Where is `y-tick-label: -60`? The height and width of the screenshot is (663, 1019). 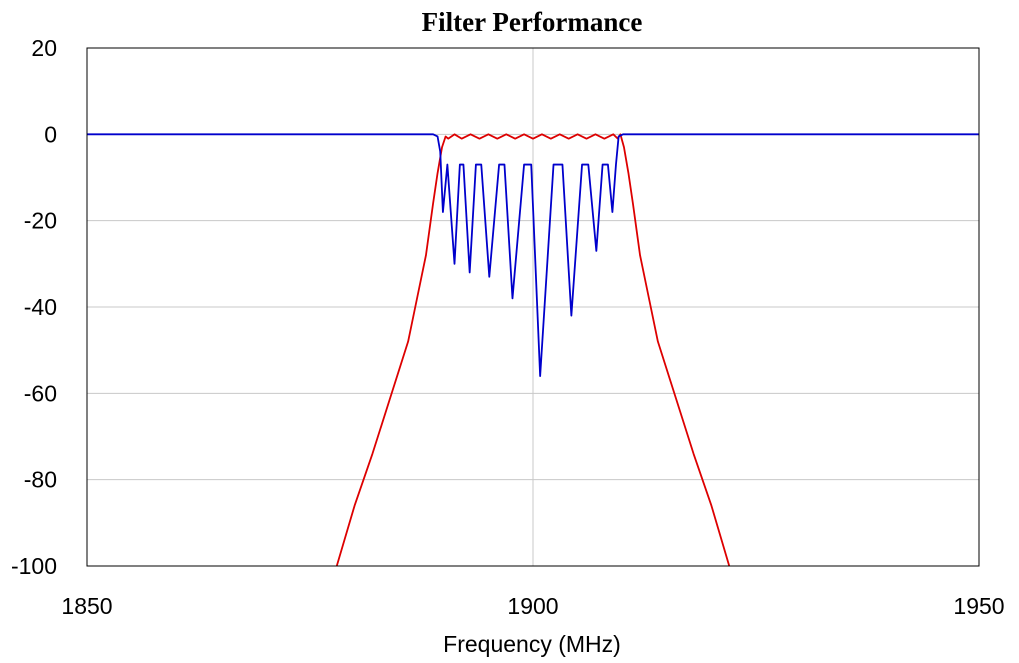
y-tick-label: -60 is located at coordinates (40, 393).